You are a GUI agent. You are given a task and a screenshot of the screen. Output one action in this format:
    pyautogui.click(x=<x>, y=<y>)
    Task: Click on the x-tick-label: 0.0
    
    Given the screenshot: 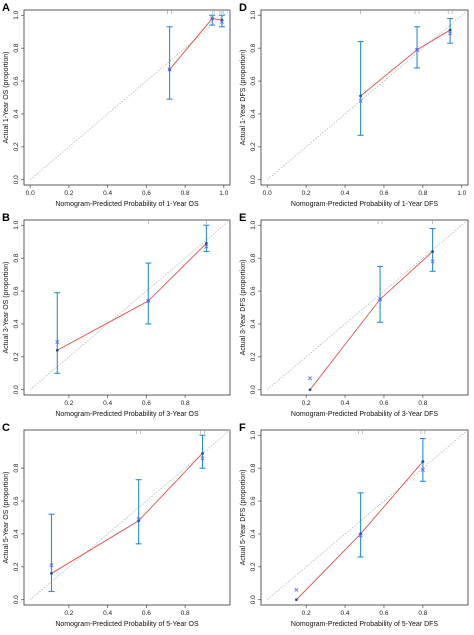 What is the action you would take?
    pyautogui.click(x=267, y=193)
    